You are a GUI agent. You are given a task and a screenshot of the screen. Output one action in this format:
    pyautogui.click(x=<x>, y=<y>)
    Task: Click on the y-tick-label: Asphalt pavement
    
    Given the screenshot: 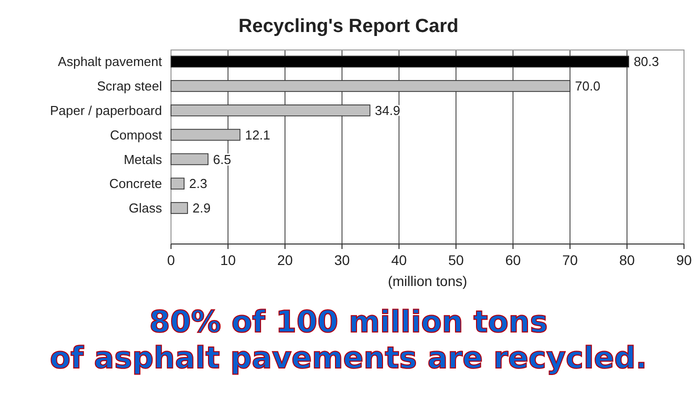 What is the action you would take?
    pyautogui.click(x=110, y=62)
    